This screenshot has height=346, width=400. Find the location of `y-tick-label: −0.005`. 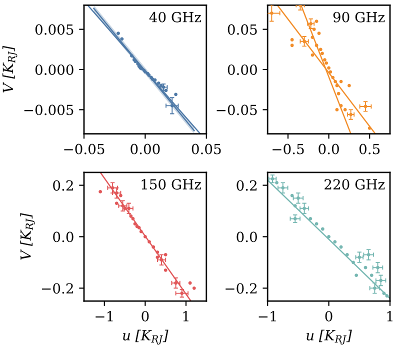

y-tick-label: −0.005 is located at coordinates (49, 110).